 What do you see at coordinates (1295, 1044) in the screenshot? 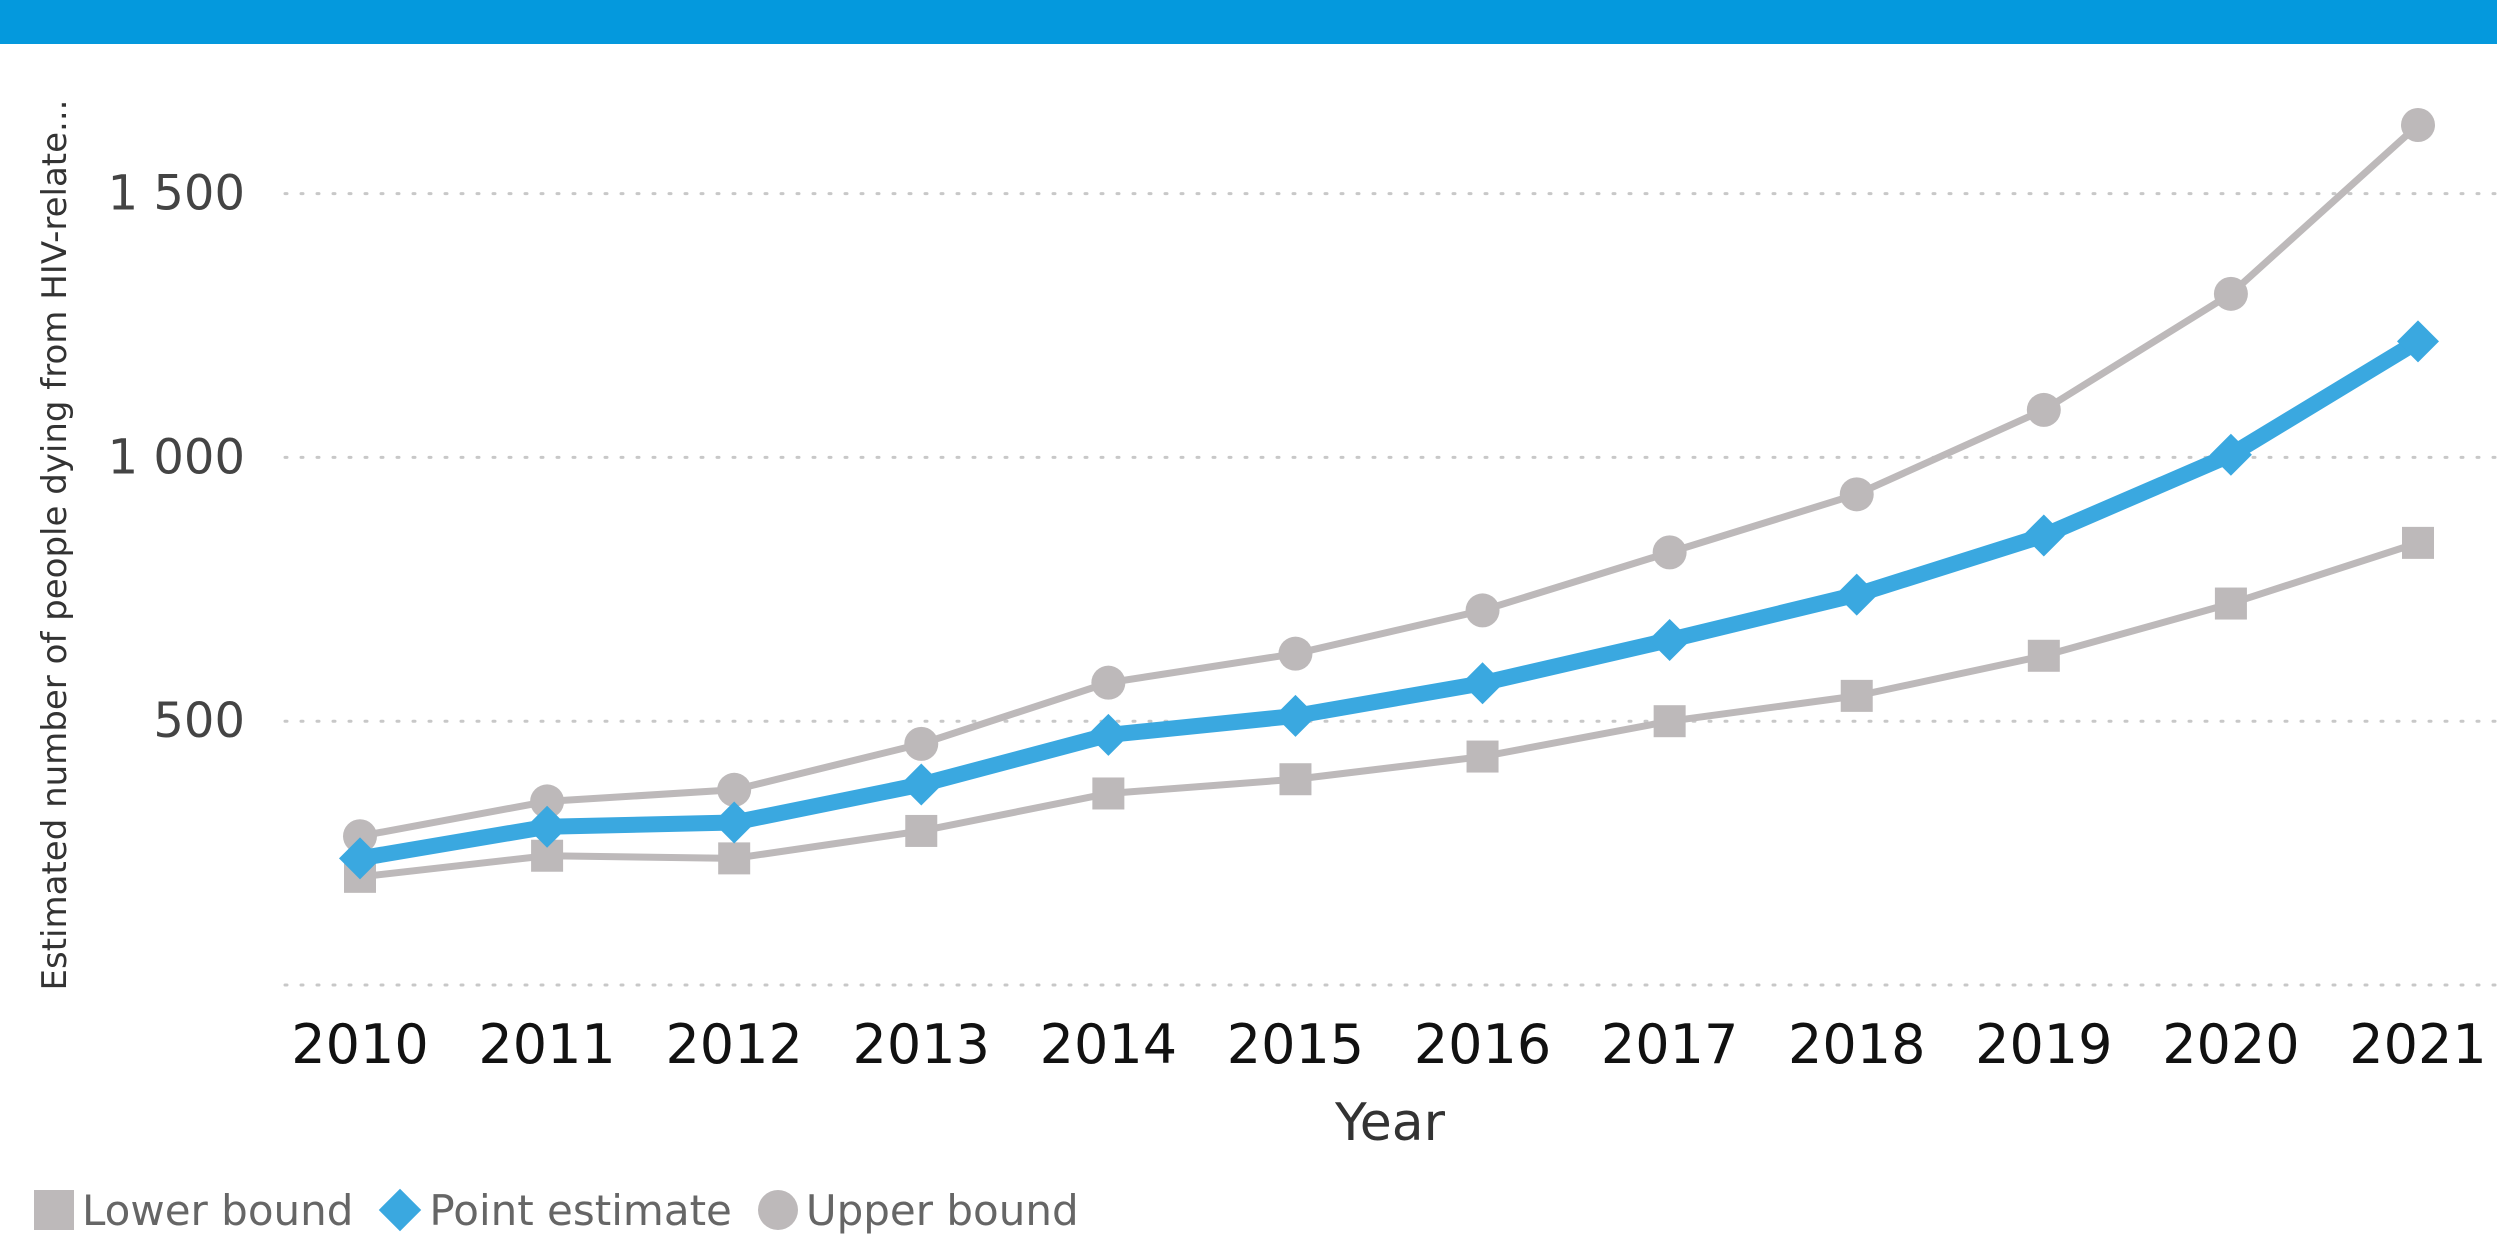
I see `x-tick-label: 2015` at bounding box center [1295, 1044].